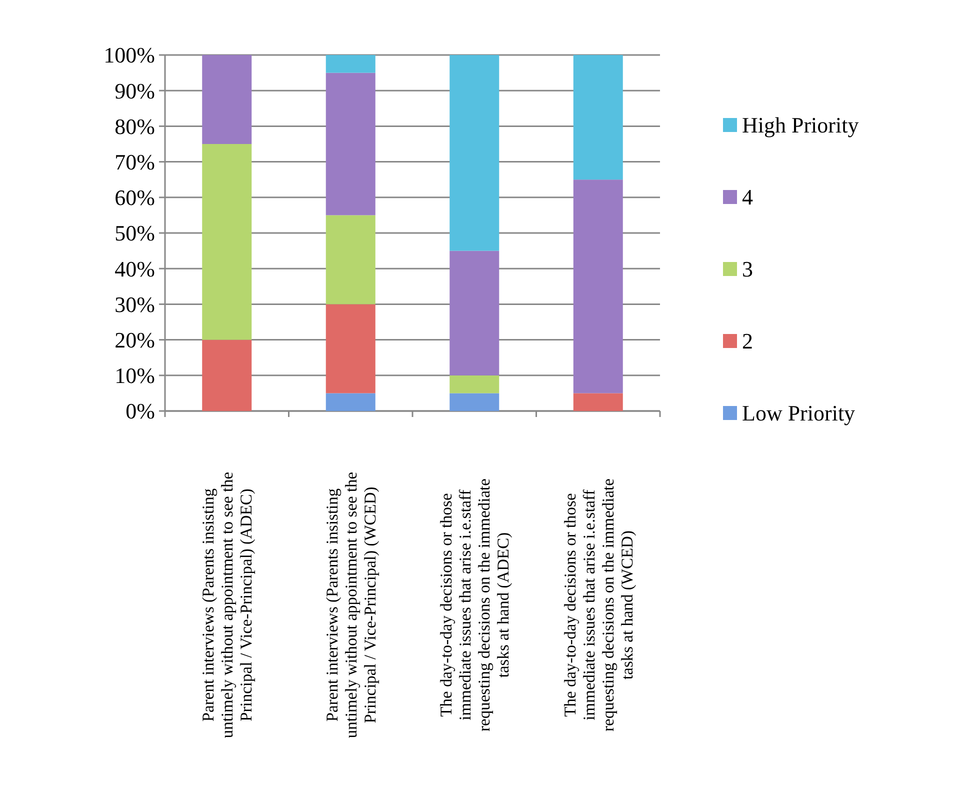  What do you see at coordinates (800, 125) in the screenshot?
I see `legend-label: High Priority` at bounding box center [800, 125].